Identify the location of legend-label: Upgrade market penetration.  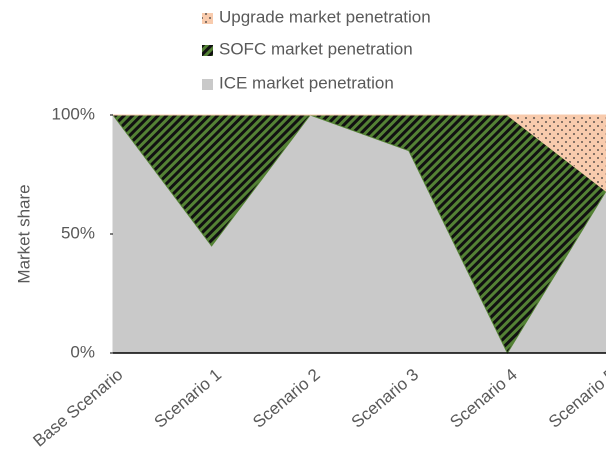
(325, 16).